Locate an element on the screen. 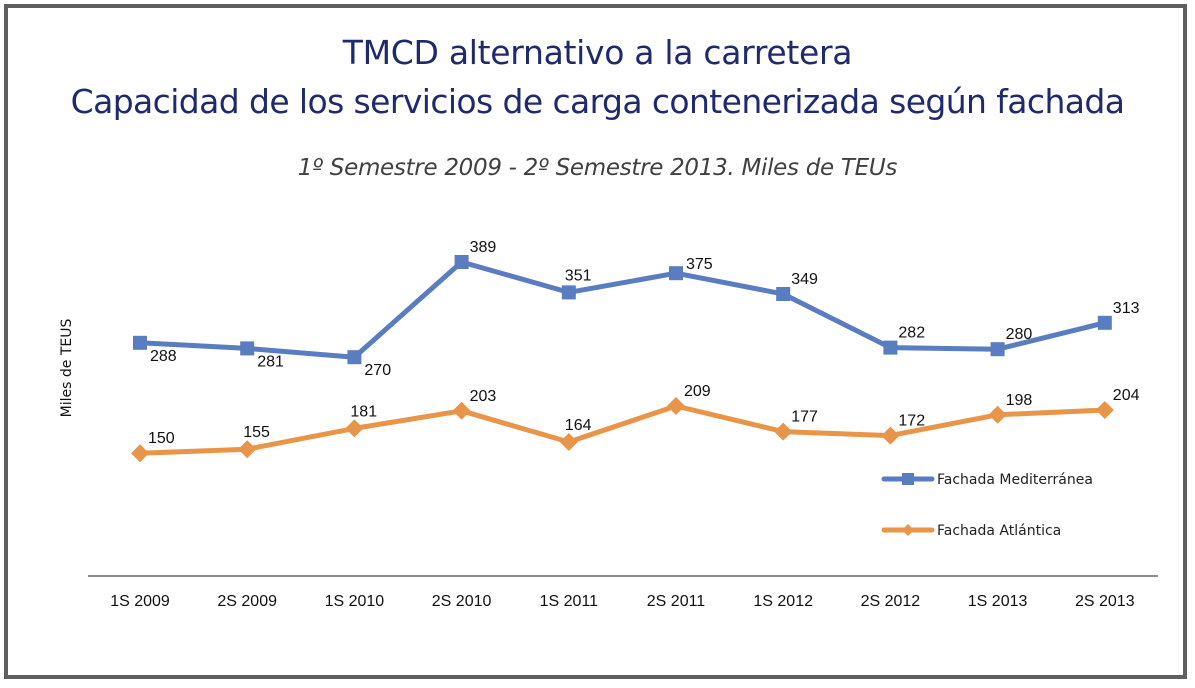 Image resolution: width=1195 pixels, height=688 pixels. x-tick-label: 1S 2010 is located at coordinates (355, 601).